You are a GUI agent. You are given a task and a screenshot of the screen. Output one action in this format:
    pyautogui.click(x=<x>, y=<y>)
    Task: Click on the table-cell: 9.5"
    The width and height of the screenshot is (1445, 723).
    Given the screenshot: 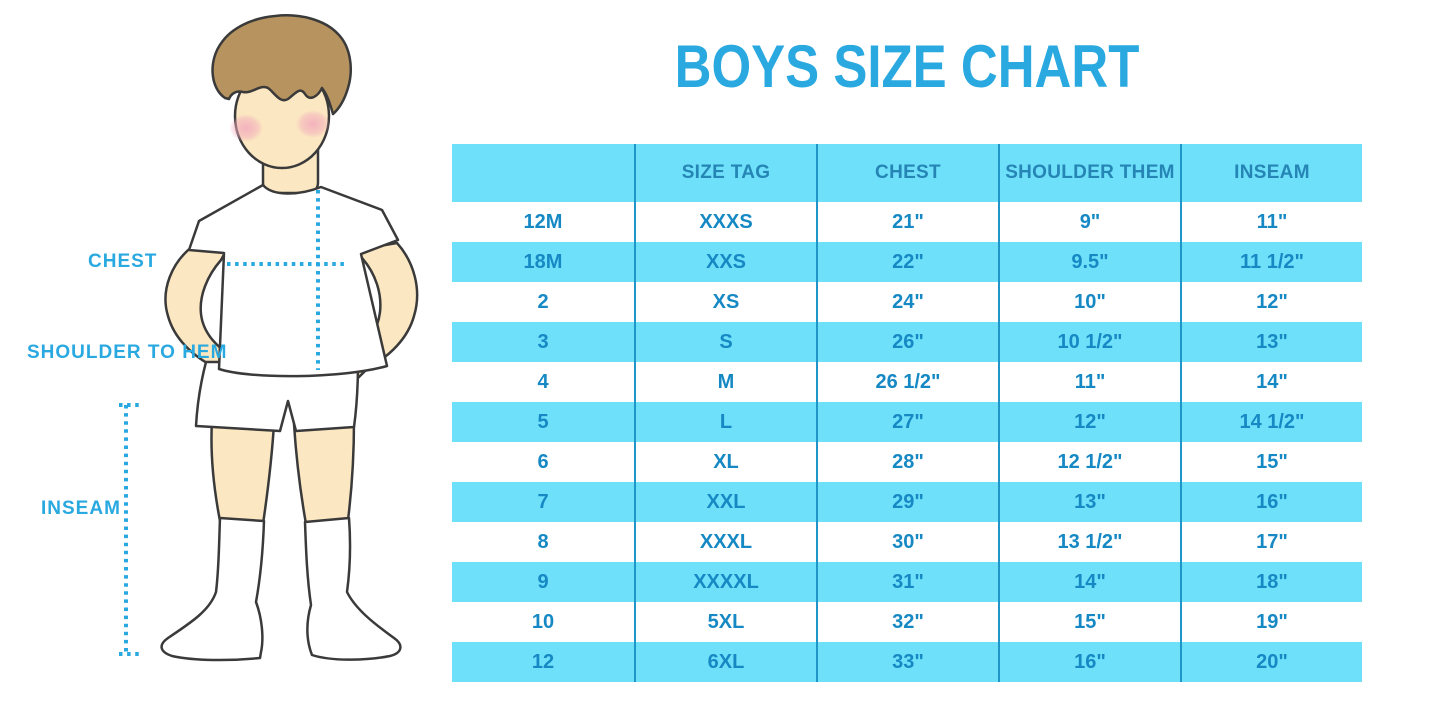 What is the action you would take?
    pyautogui.click(x=1089, y=262)
    